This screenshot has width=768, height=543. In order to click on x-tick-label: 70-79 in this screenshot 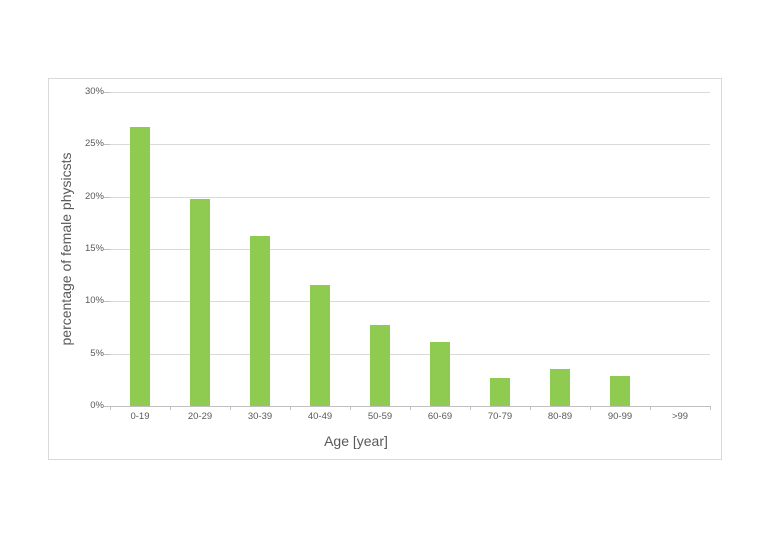, I will do `click(500, 416)`.